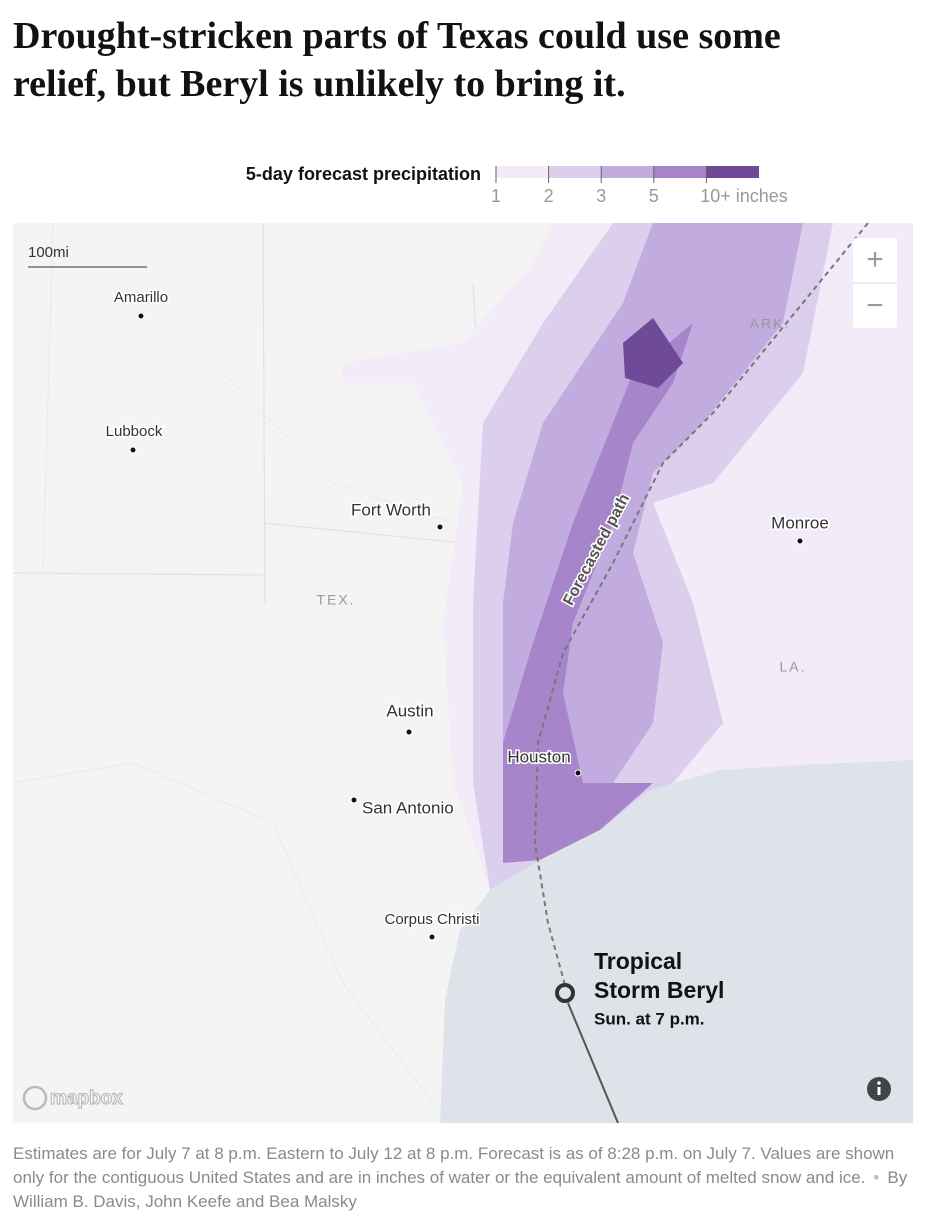 This screenshot has height=1231, width=929. What do you see at coordinates (409, 710) in the screenshot?
I see `city-label: Austin` at bounding box center [409, 710].